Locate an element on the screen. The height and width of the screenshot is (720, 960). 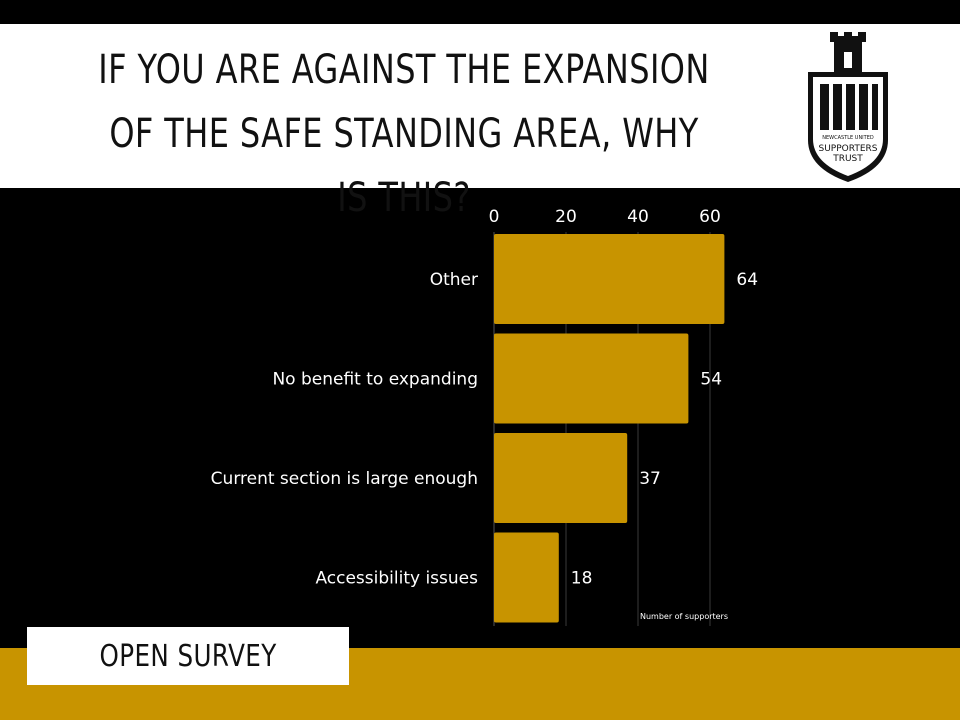
open-survey-label: OPEN SURVEY is located at coordinates (188, 656).